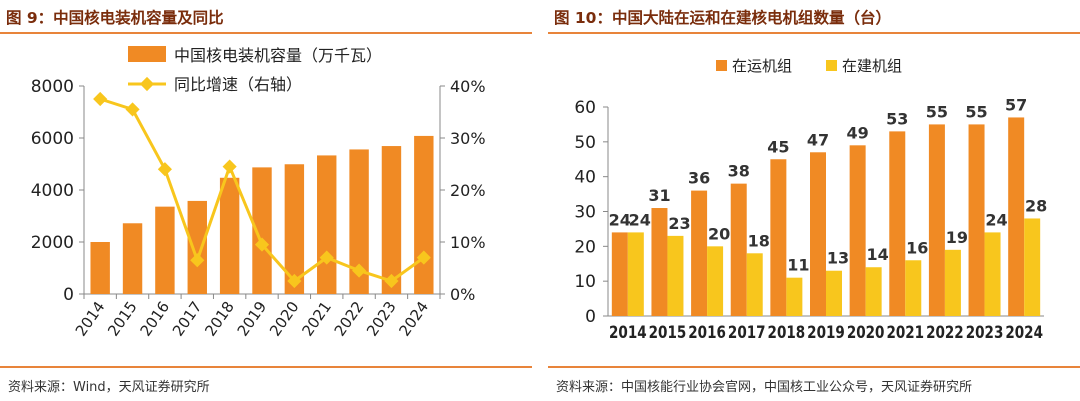  I want to click on legend-label-operating: 在运机组, so click(762, 66).